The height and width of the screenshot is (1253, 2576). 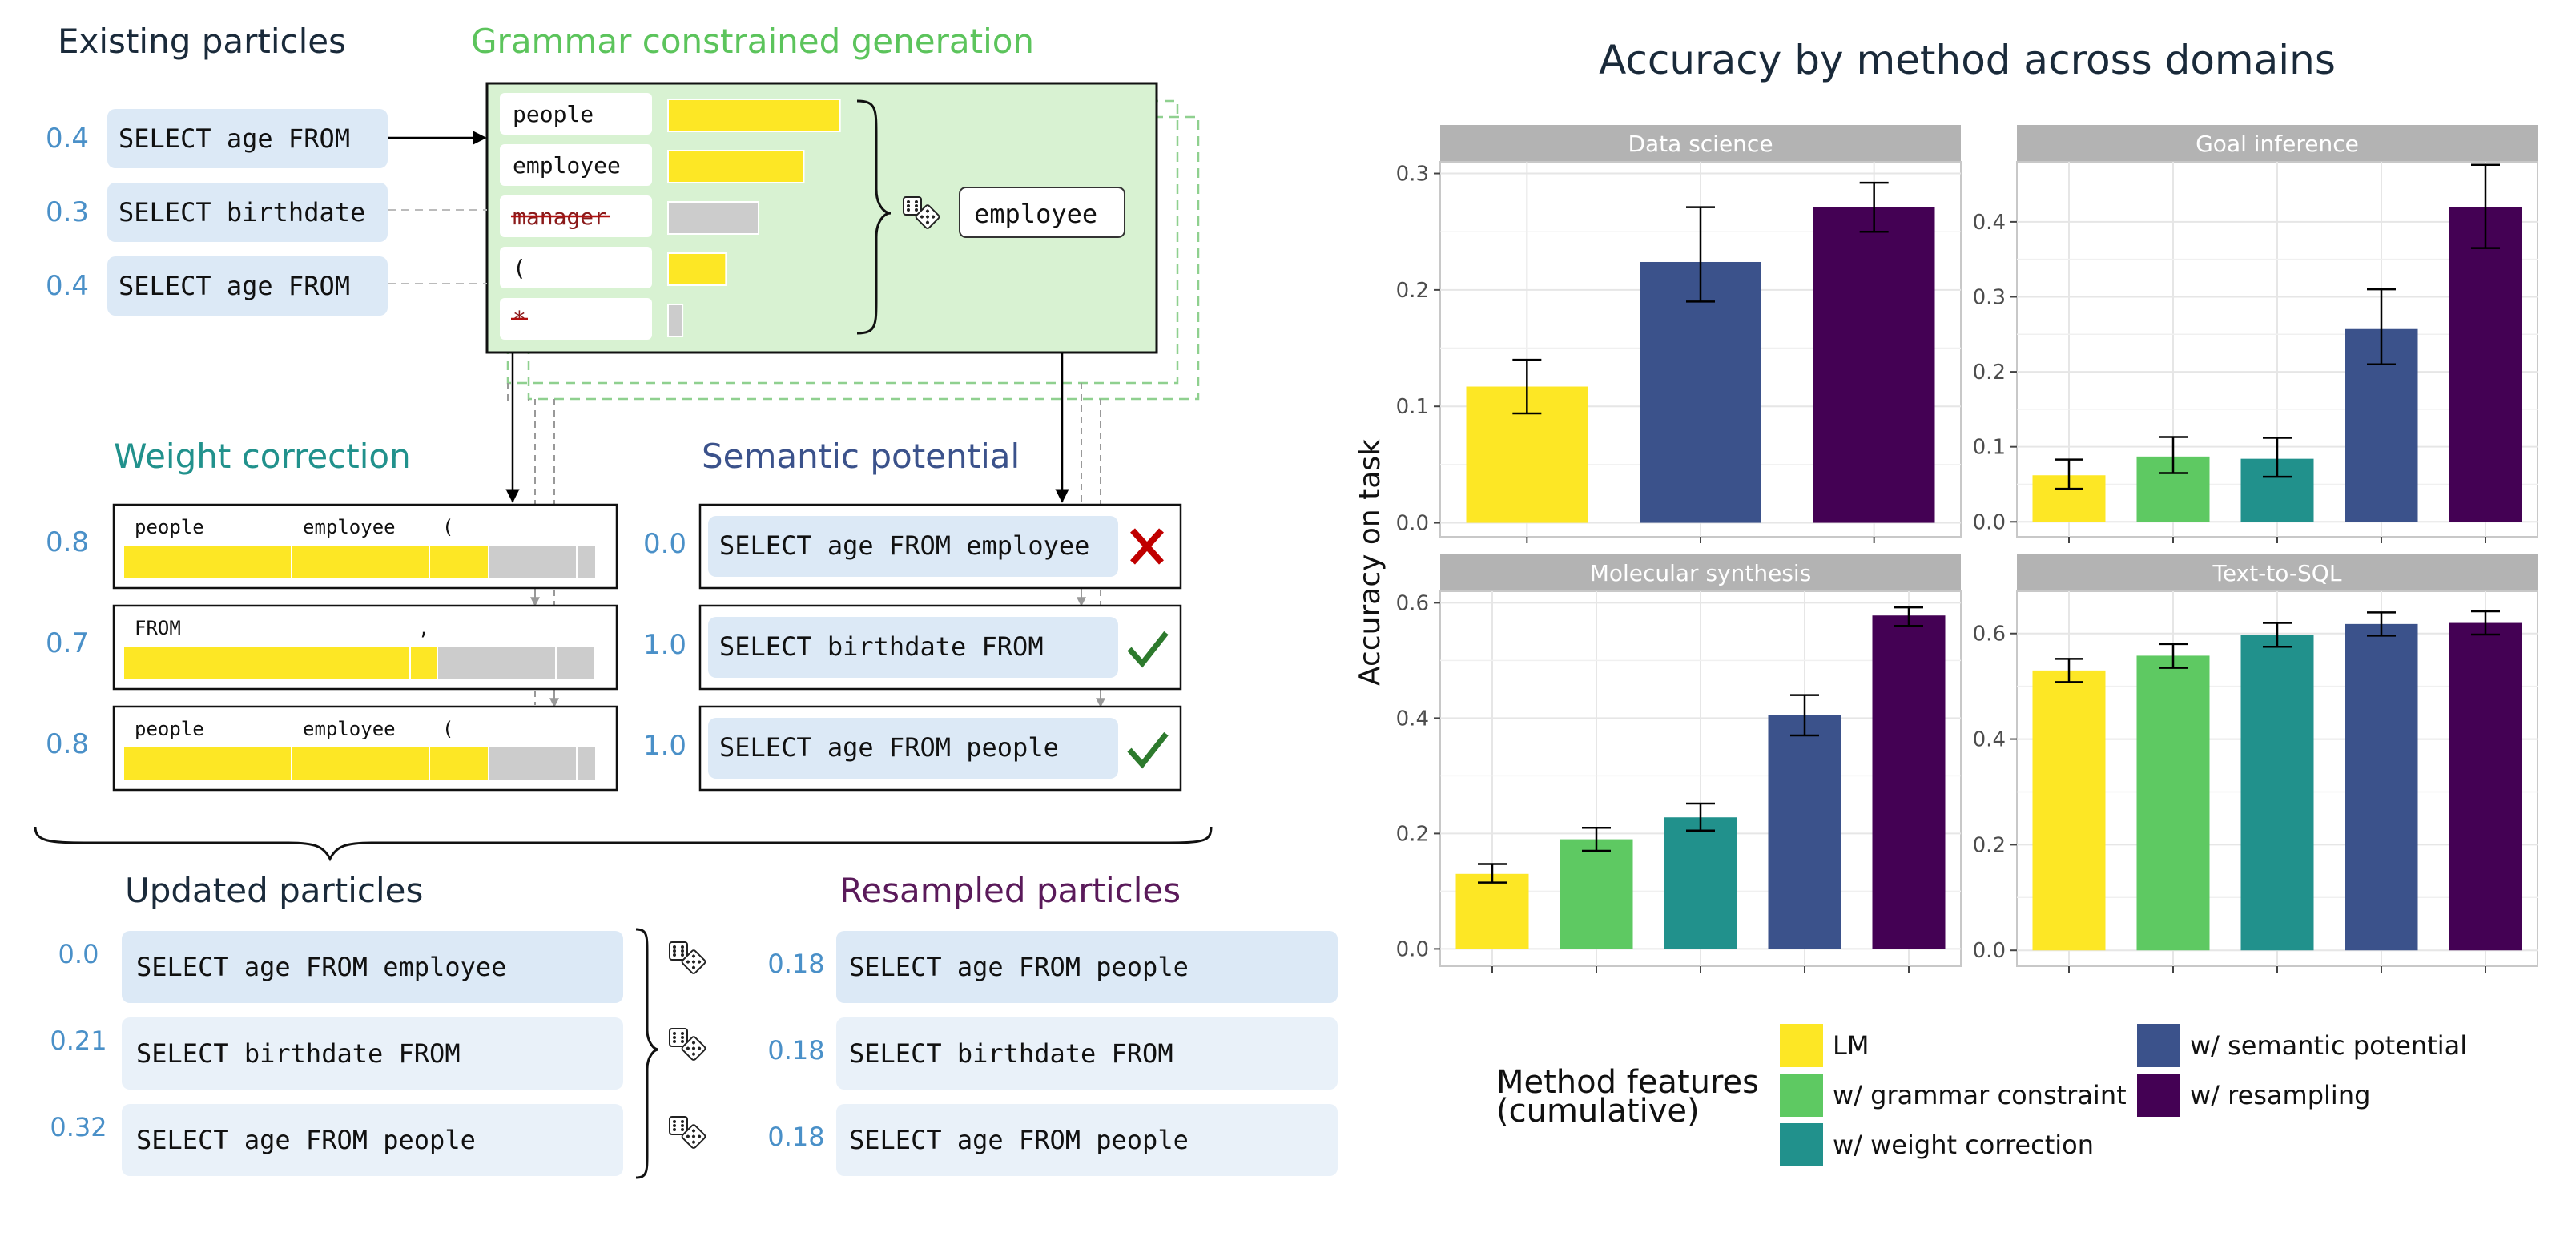 I want to click on resampled-particle-text: SELECT age FROM people, so click(x=1019, y=967).